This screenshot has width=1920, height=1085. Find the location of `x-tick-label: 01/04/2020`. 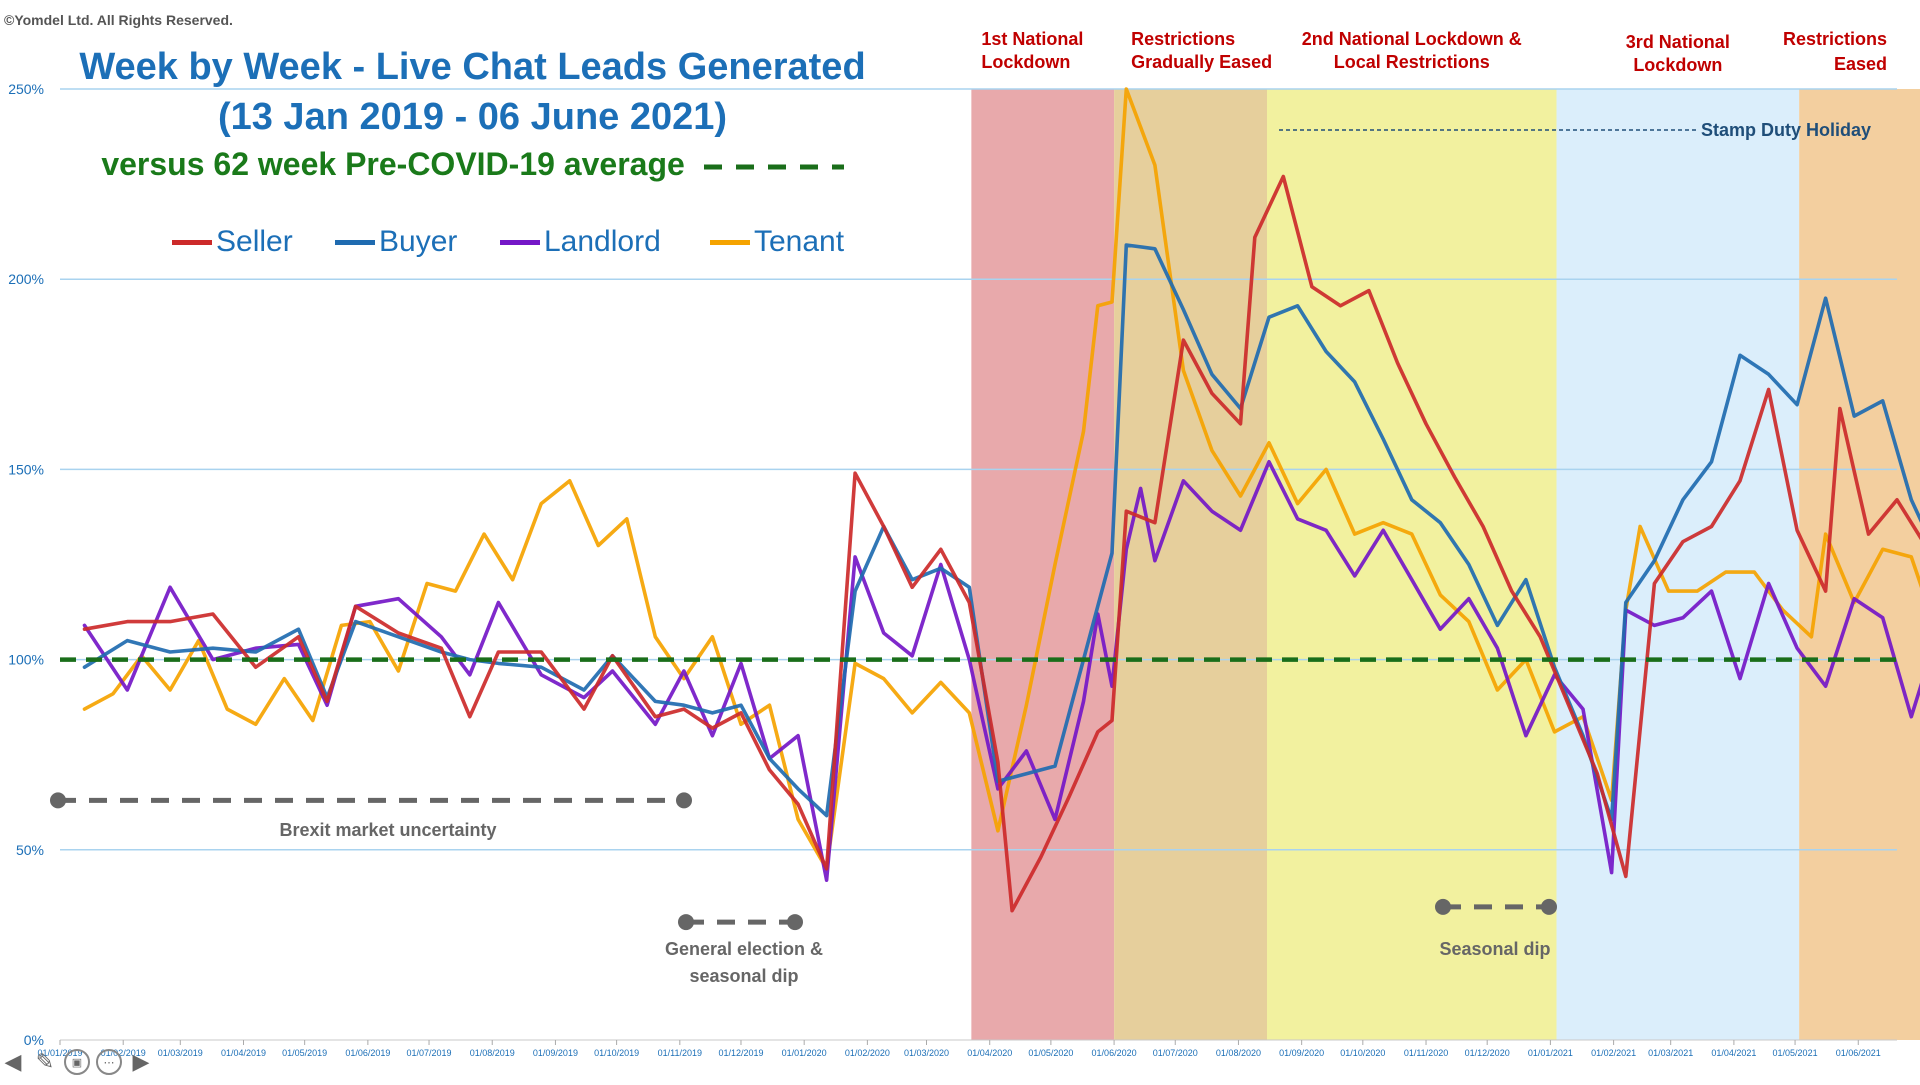

x-tick-label: 01/04/2020 is located at coordinates (989, 1053).